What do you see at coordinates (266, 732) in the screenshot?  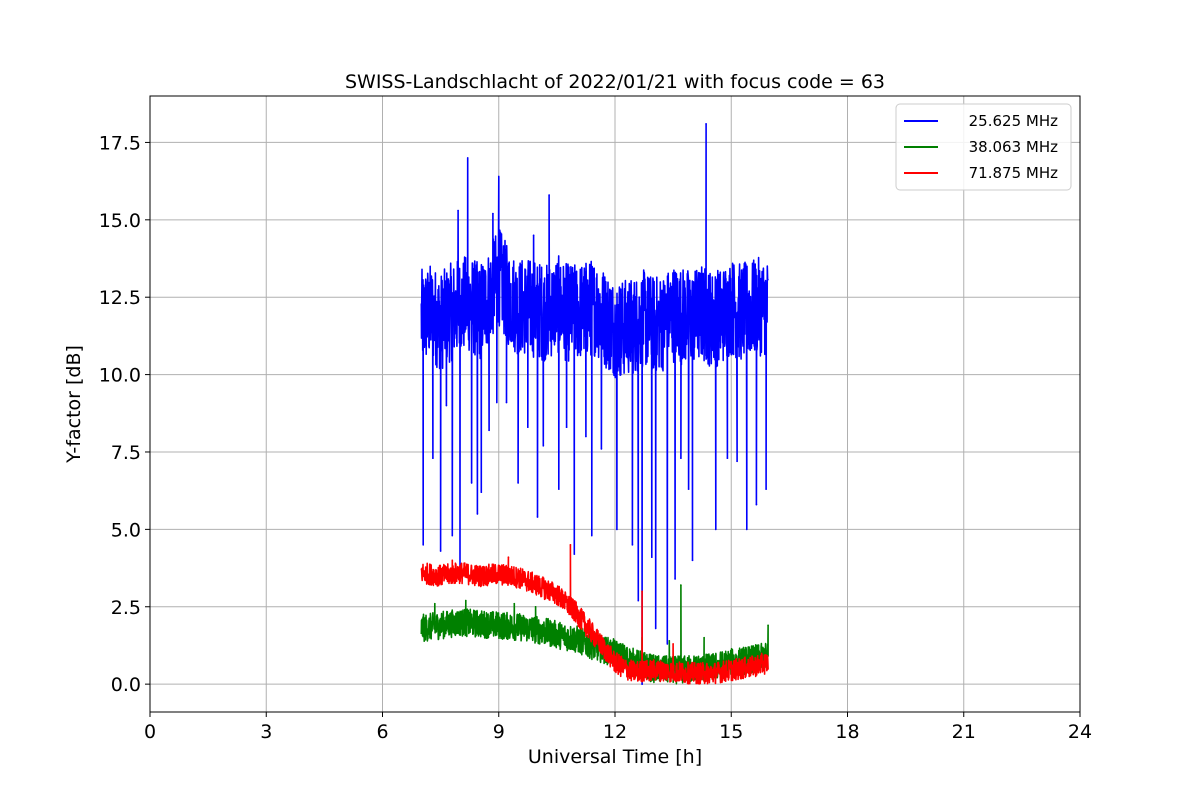 I see `x-tick-label: 3` at bounding box center [266, 732].